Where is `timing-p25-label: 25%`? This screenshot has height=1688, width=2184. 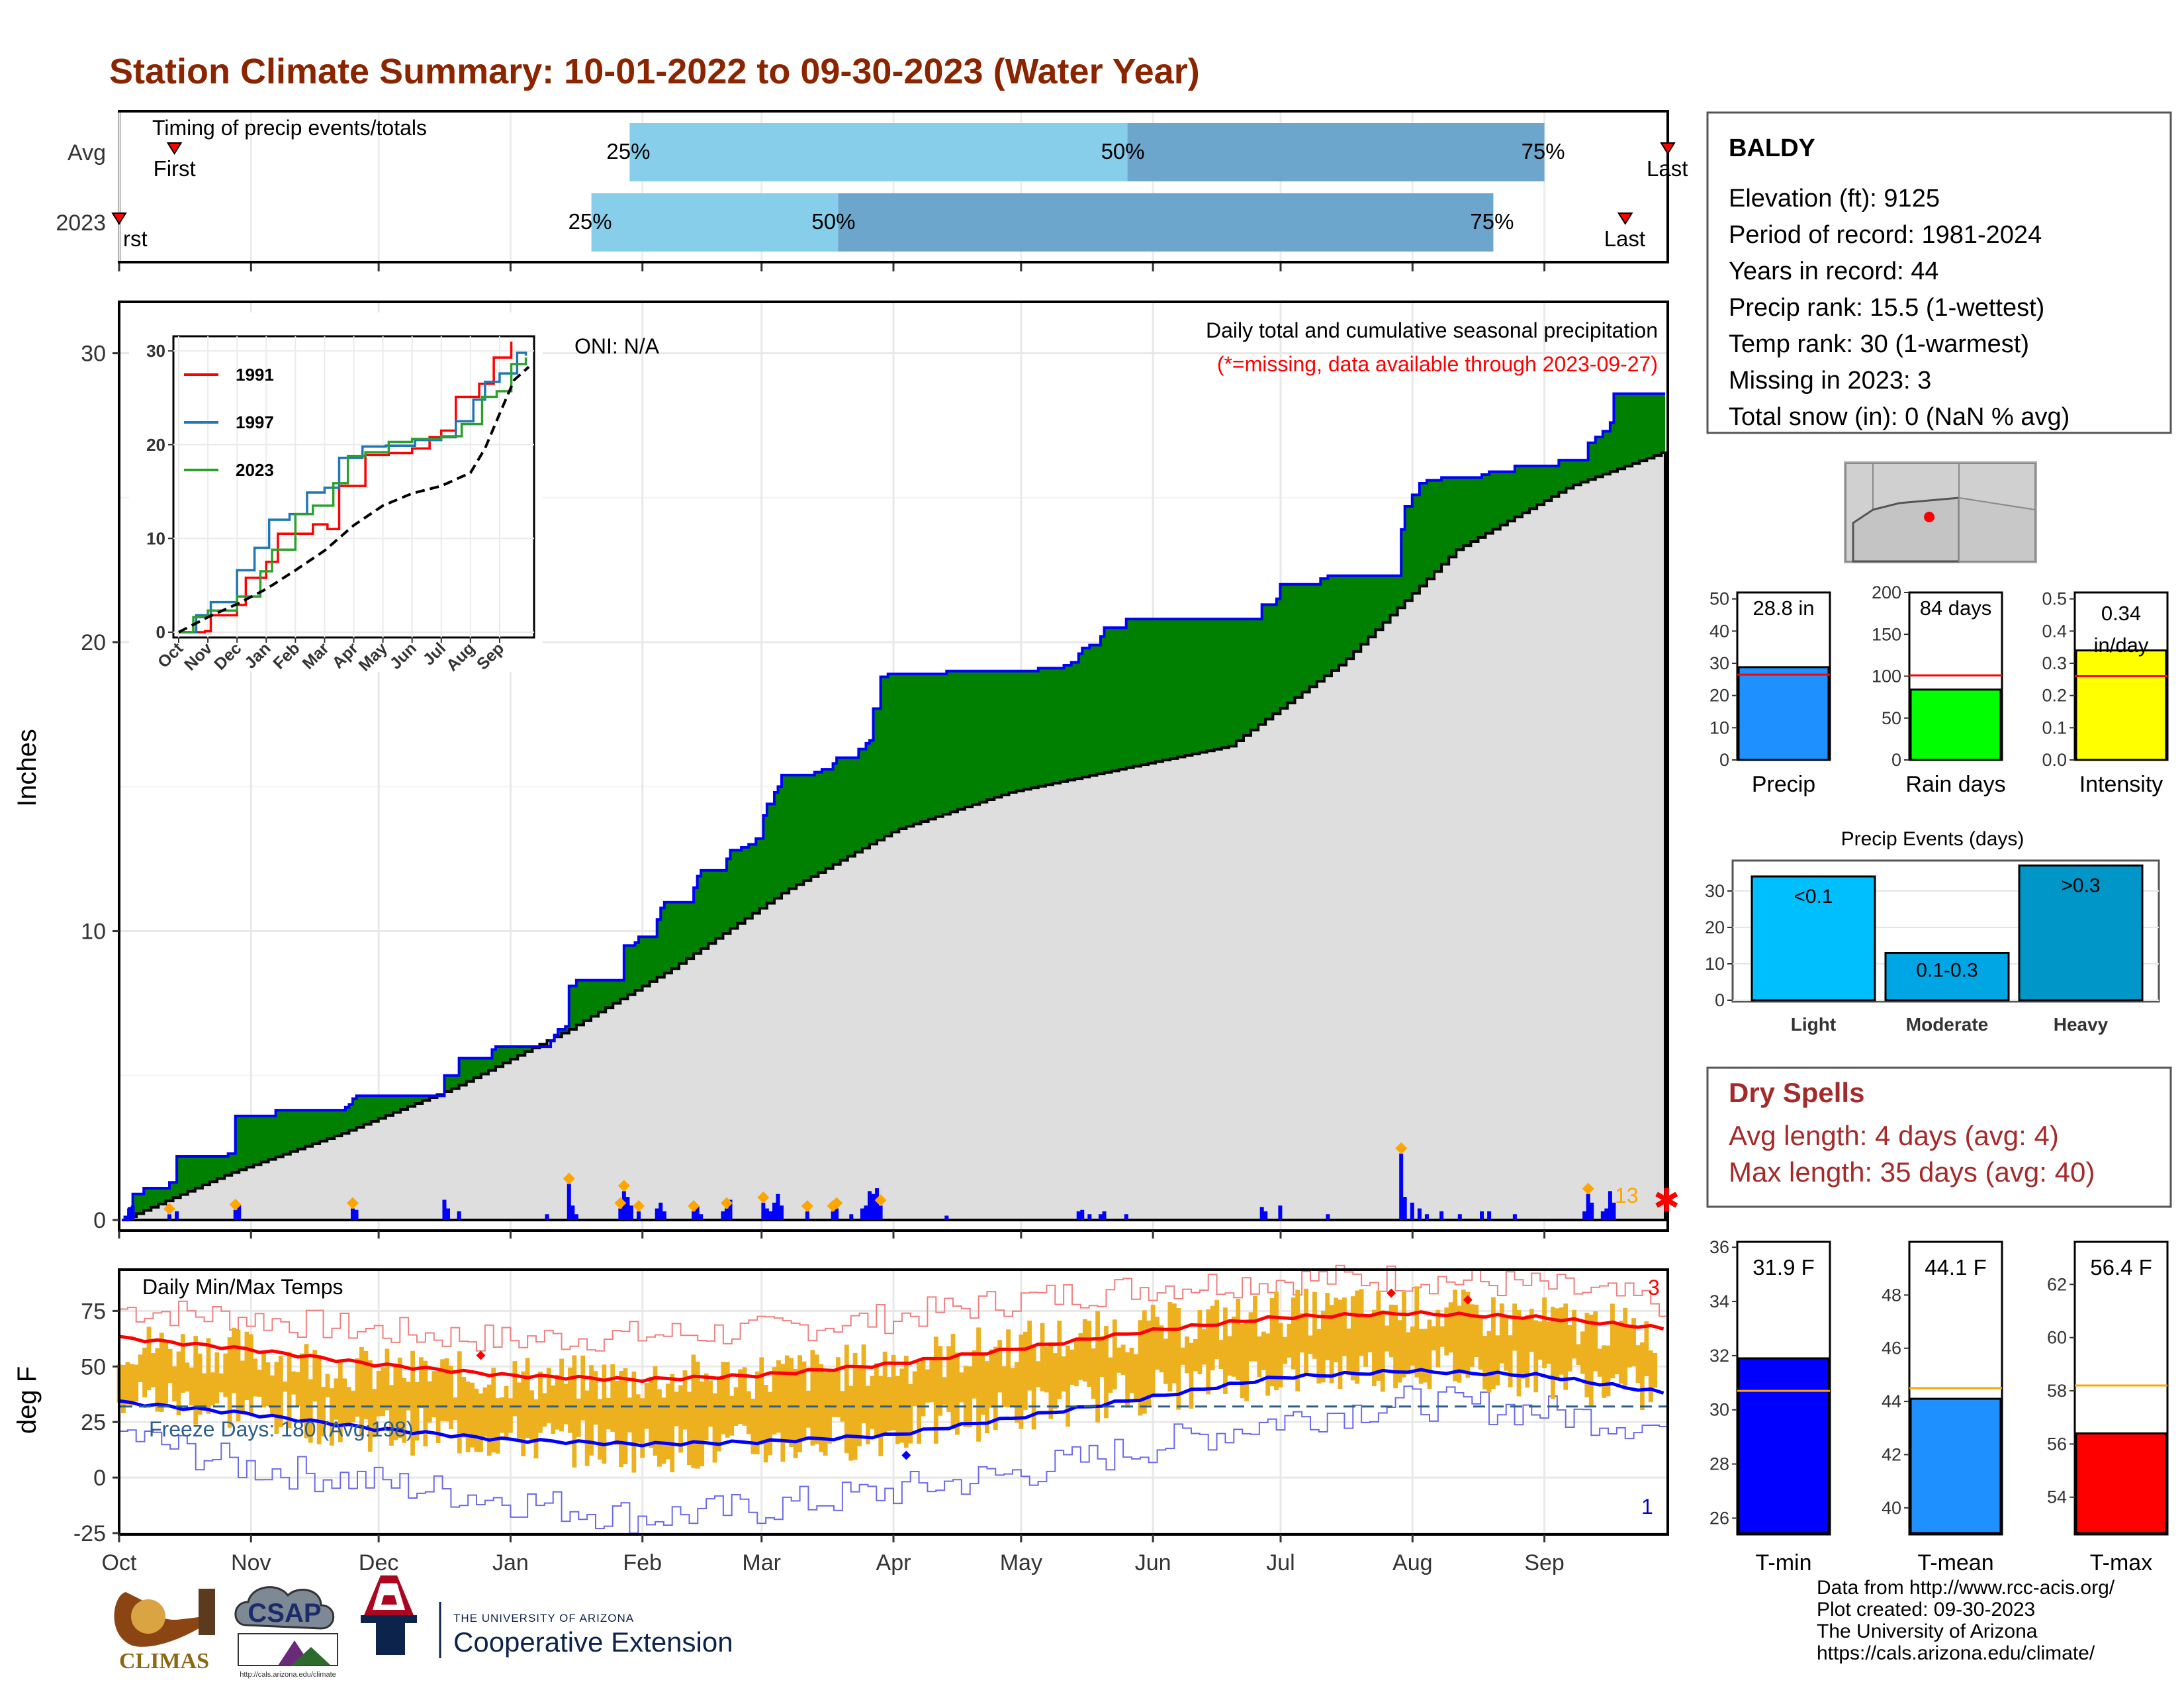 timing-p25-label: 25% is located at coordinates (590, 221).